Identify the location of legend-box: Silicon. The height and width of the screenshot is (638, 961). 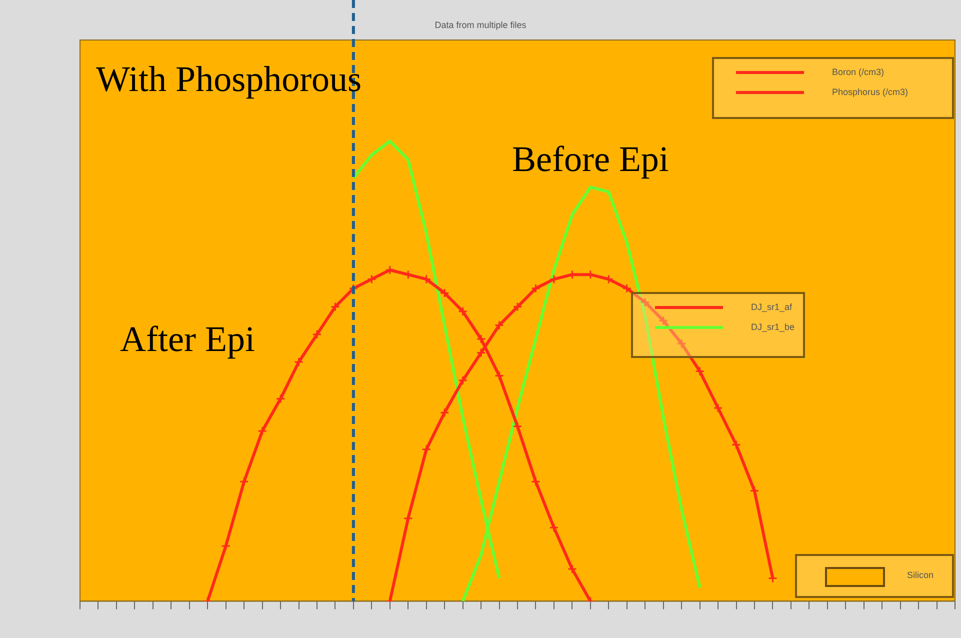
(874, 576).